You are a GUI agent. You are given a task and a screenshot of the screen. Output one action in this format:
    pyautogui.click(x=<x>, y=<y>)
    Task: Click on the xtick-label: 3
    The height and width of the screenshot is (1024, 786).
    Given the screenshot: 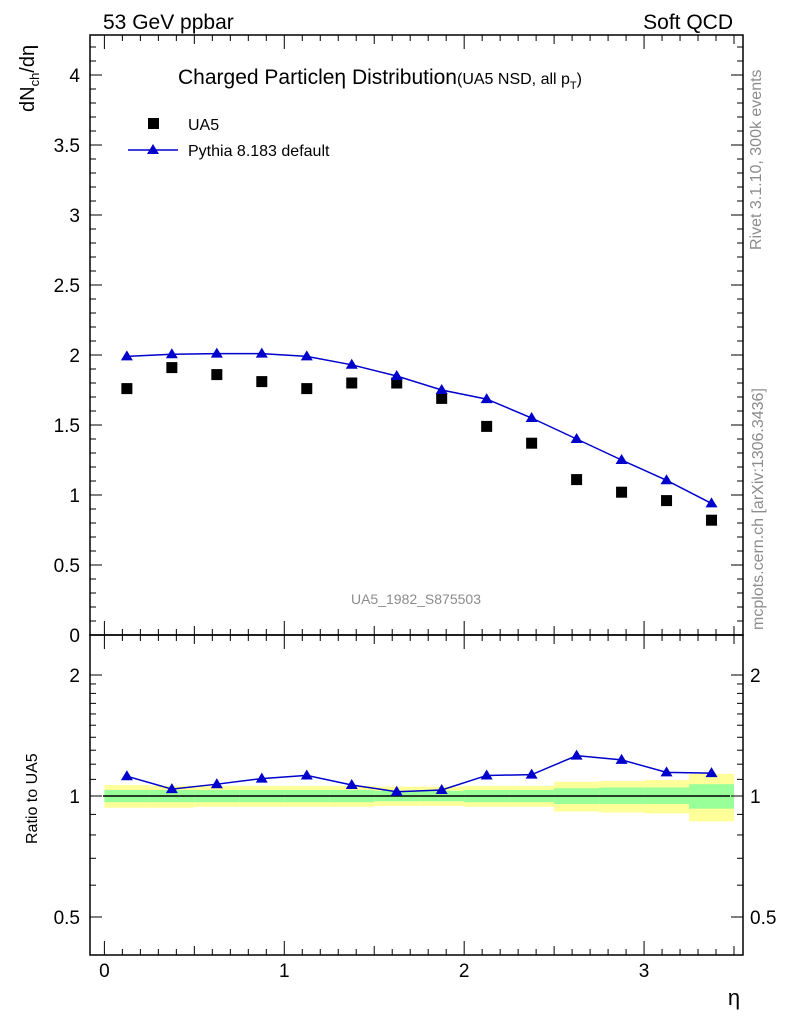 What is the action you would take?
    pyautogui.click(x=644, y=971)
    